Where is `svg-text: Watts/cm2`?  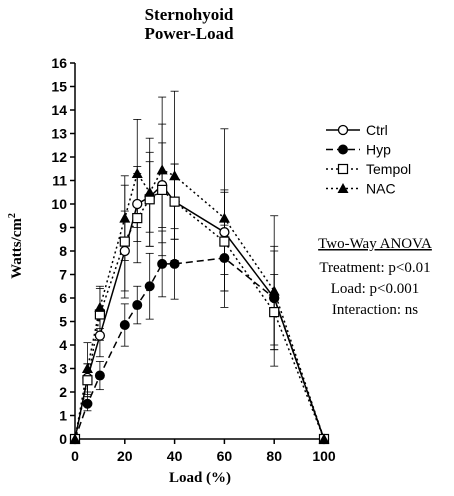 svg-text: Watts/cm2 is located at coordinates (16, 246).